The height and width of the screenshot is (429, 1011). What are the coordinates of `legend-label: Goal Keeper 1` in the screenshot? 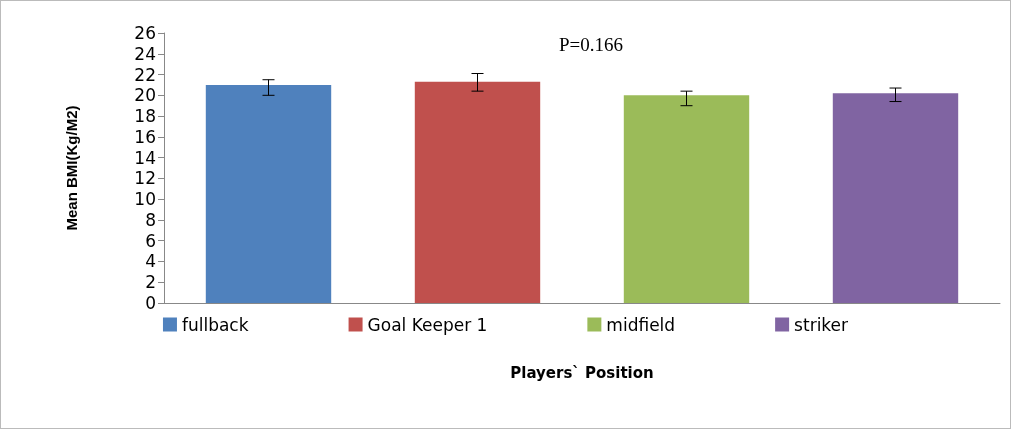 It's located at (427, 324).